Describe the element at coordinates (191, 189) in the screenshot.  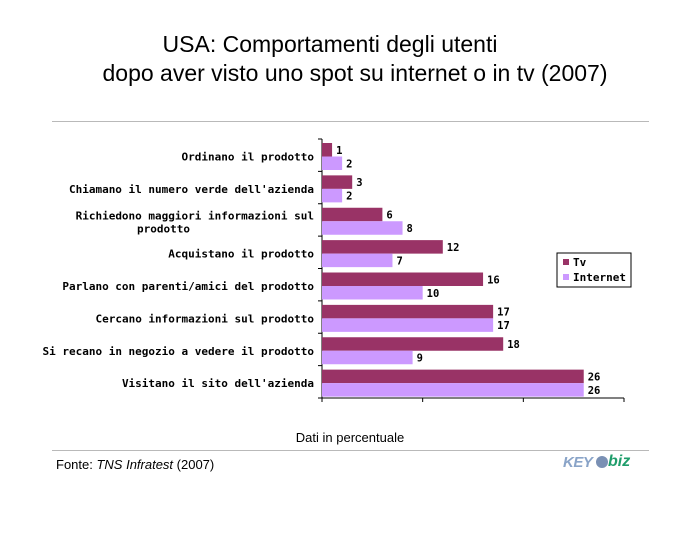
I see `category-label: Chiamano il numero verde dell'azienda` at that location.